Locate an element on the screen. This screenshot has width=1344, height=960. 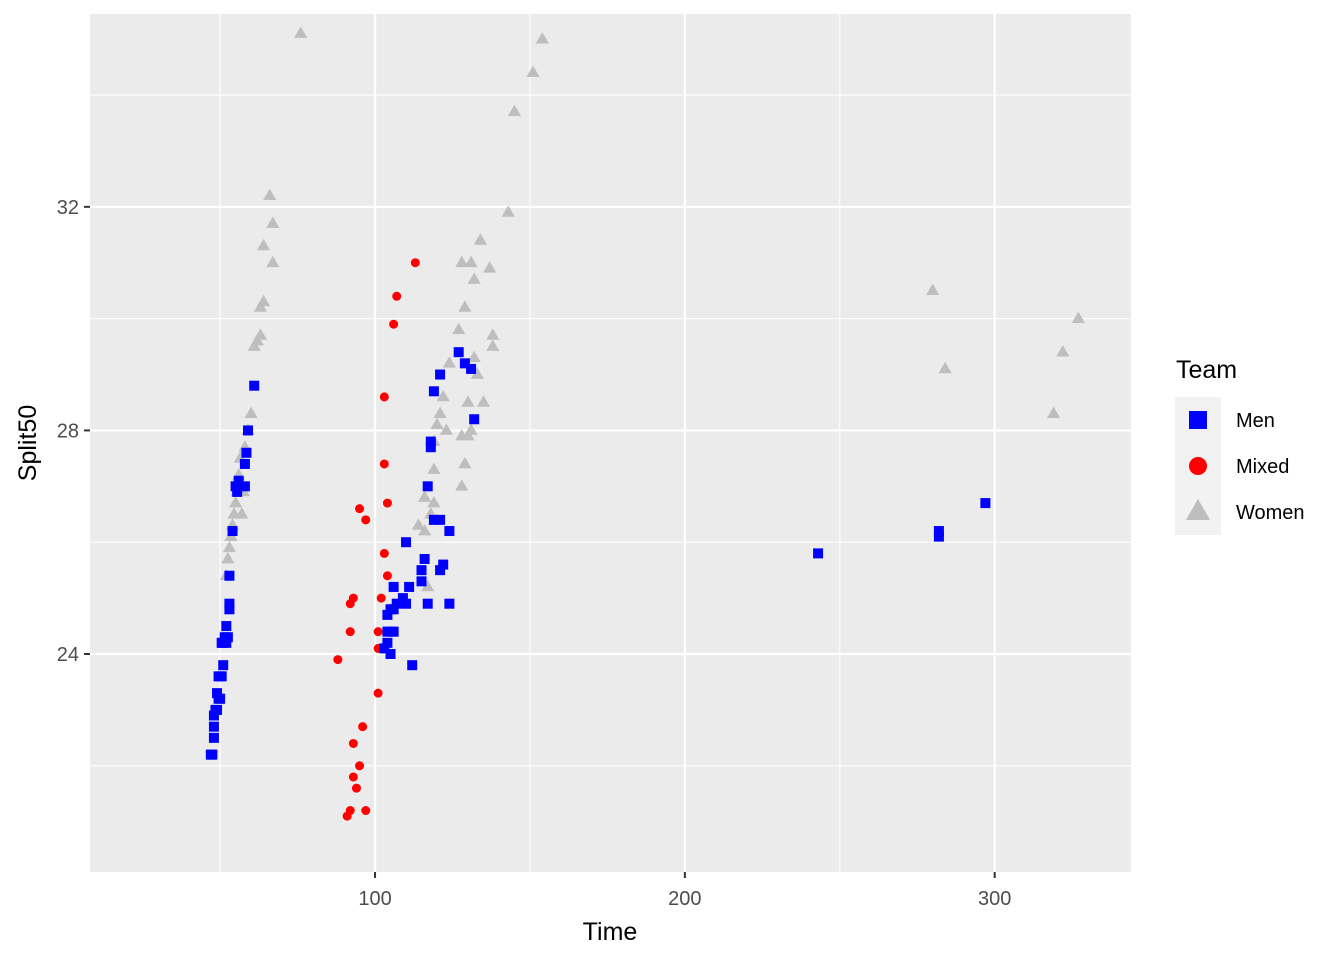
x-tick-label: 300 is located at coordinates (994, 899).